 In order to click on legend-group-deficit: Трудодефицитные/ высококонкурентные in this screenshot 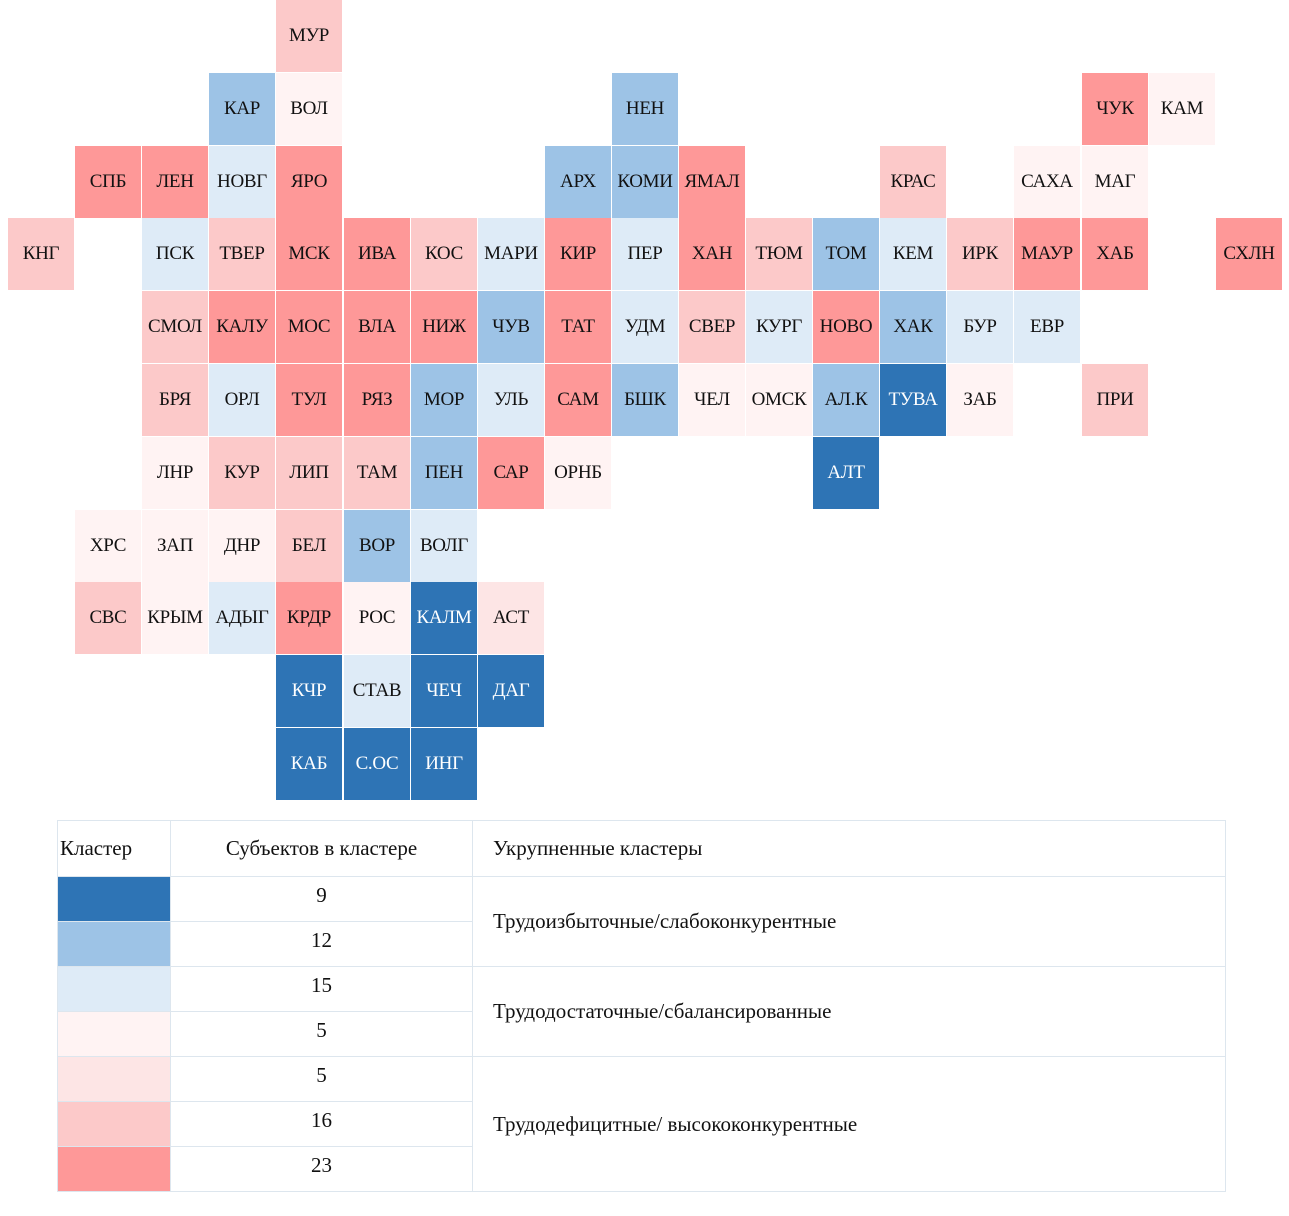, I will do `click(849, 1124)`.